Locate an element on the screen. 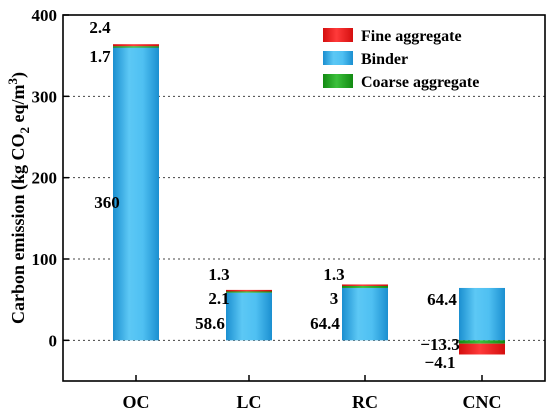 The height and width of the screenshot is (417, 550). bar-fine-aggregate-lc is located at coordinates (249, 290).